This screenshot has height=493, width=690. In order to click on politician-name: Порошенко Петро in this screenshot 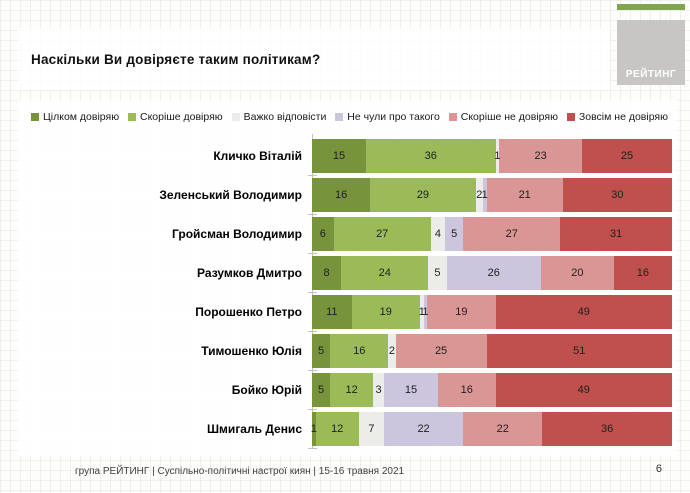, I will do `click(248, 311)`.